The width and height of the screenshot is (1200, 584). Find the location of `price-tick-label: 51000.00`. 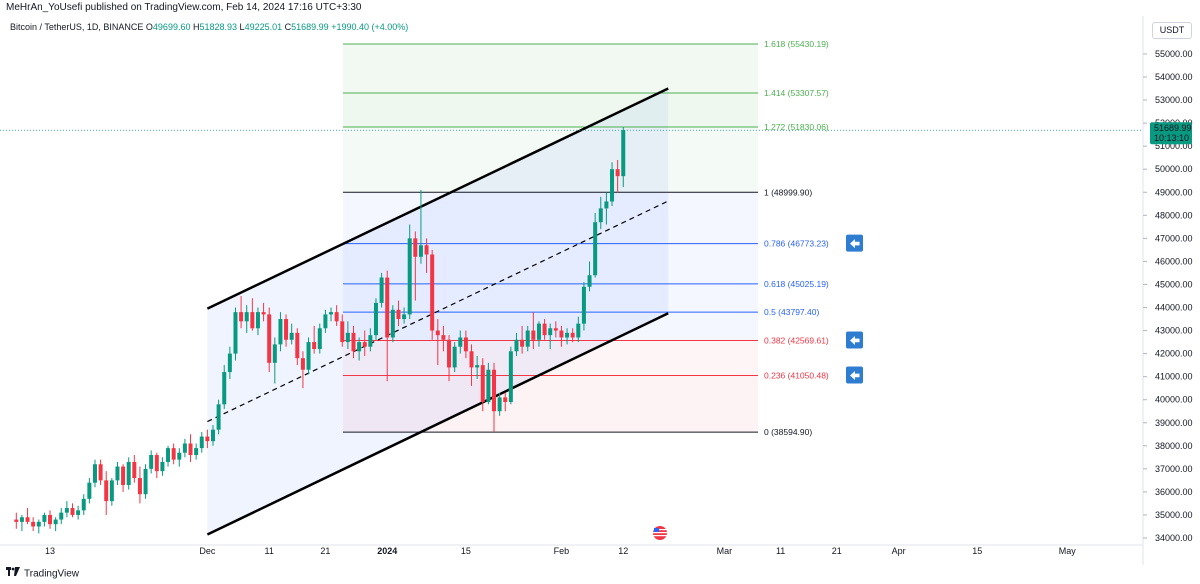

price-tick-label: 51000.00 is located at coordinates (1174, 146).